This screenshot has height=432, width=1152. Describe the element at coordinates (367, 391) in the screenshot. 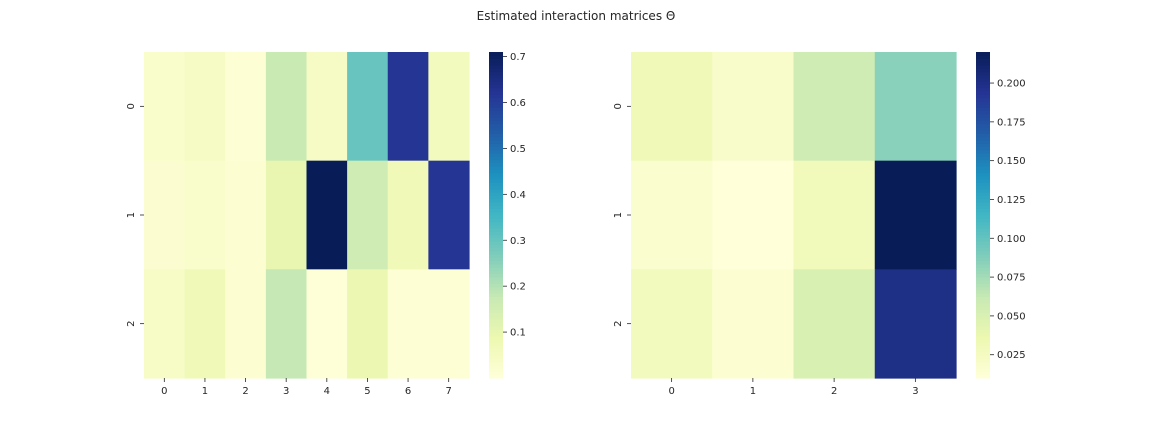

I see `x-tick-label: 5` at that location.